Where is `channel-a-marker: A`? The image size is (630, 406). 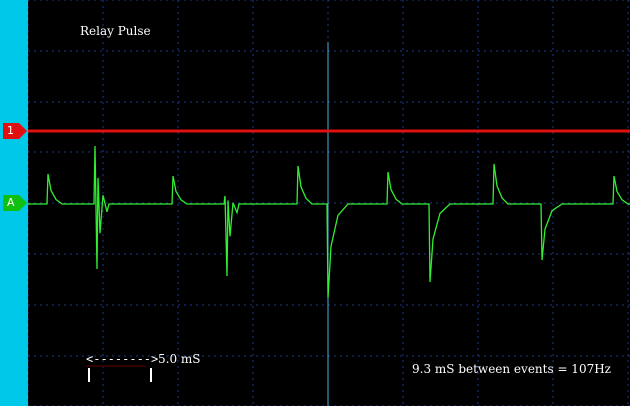 channel-a-marker: A is located at coordinates (13, 203).